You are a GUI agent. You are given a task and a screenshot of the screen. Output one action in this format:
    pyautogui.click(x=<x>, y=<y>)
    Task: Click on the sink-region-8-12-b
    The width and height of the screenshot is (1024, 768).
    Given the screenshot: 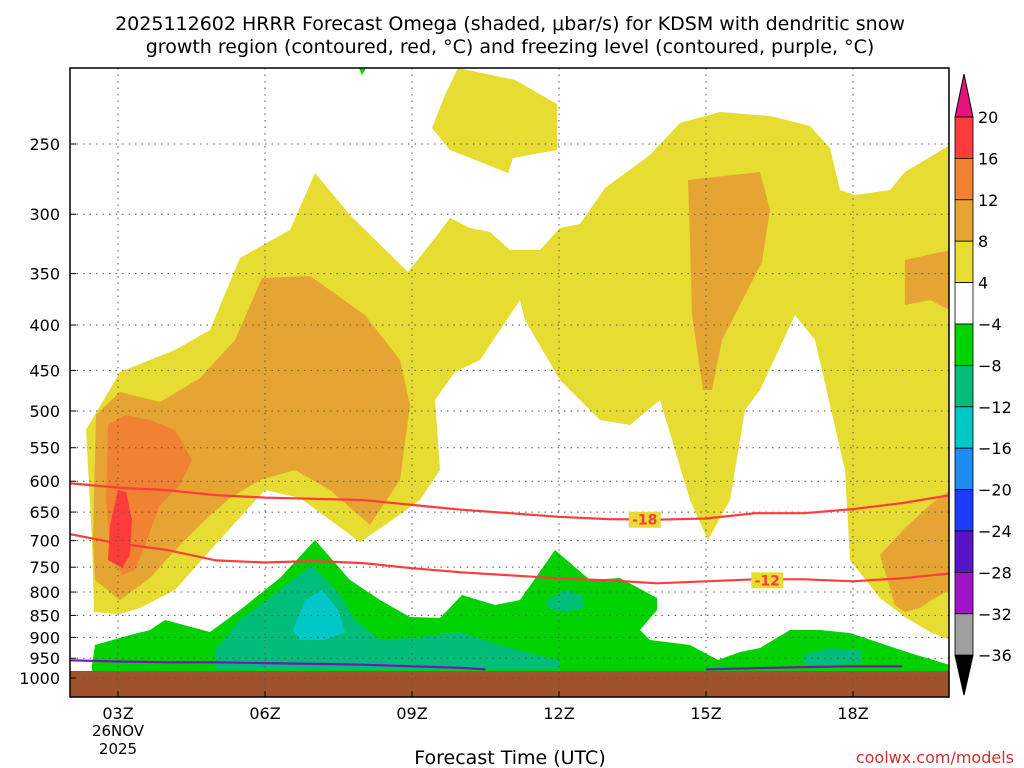 What is the action you would take?
    pyautogui.click(x=565, y=601)
    